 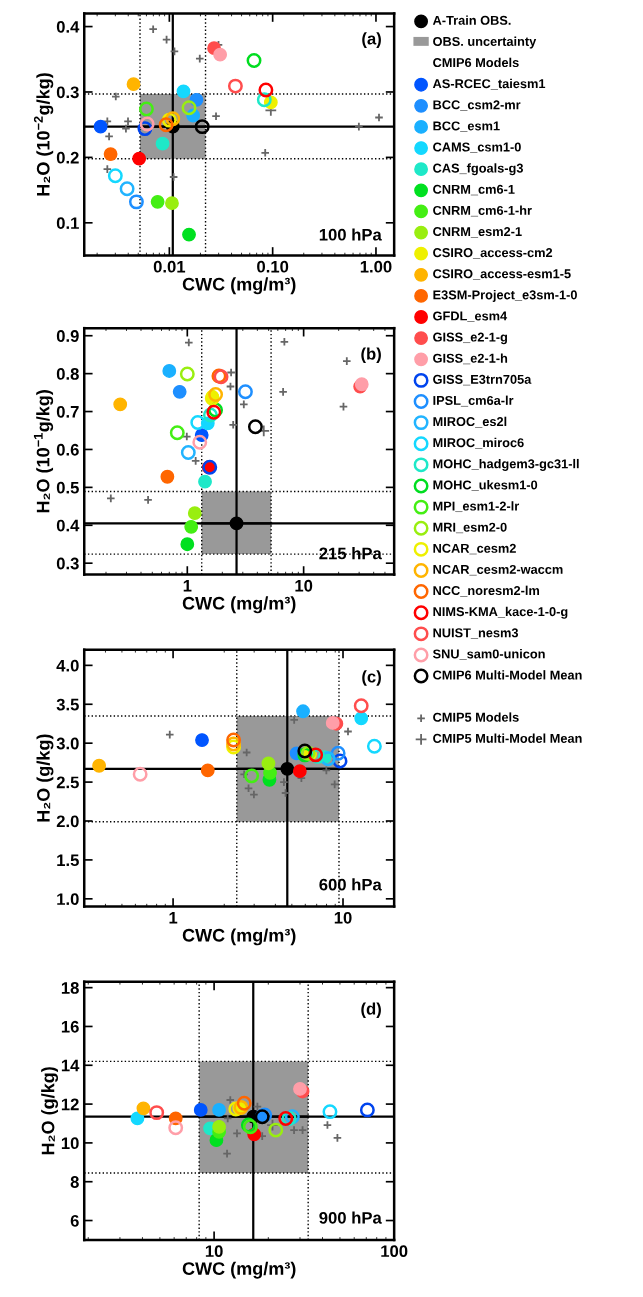 What do you see at coordinates (474, 549) in the screenshot?
I see `legend-label: NCAR_cesm2` at bounding box center [474, 549].